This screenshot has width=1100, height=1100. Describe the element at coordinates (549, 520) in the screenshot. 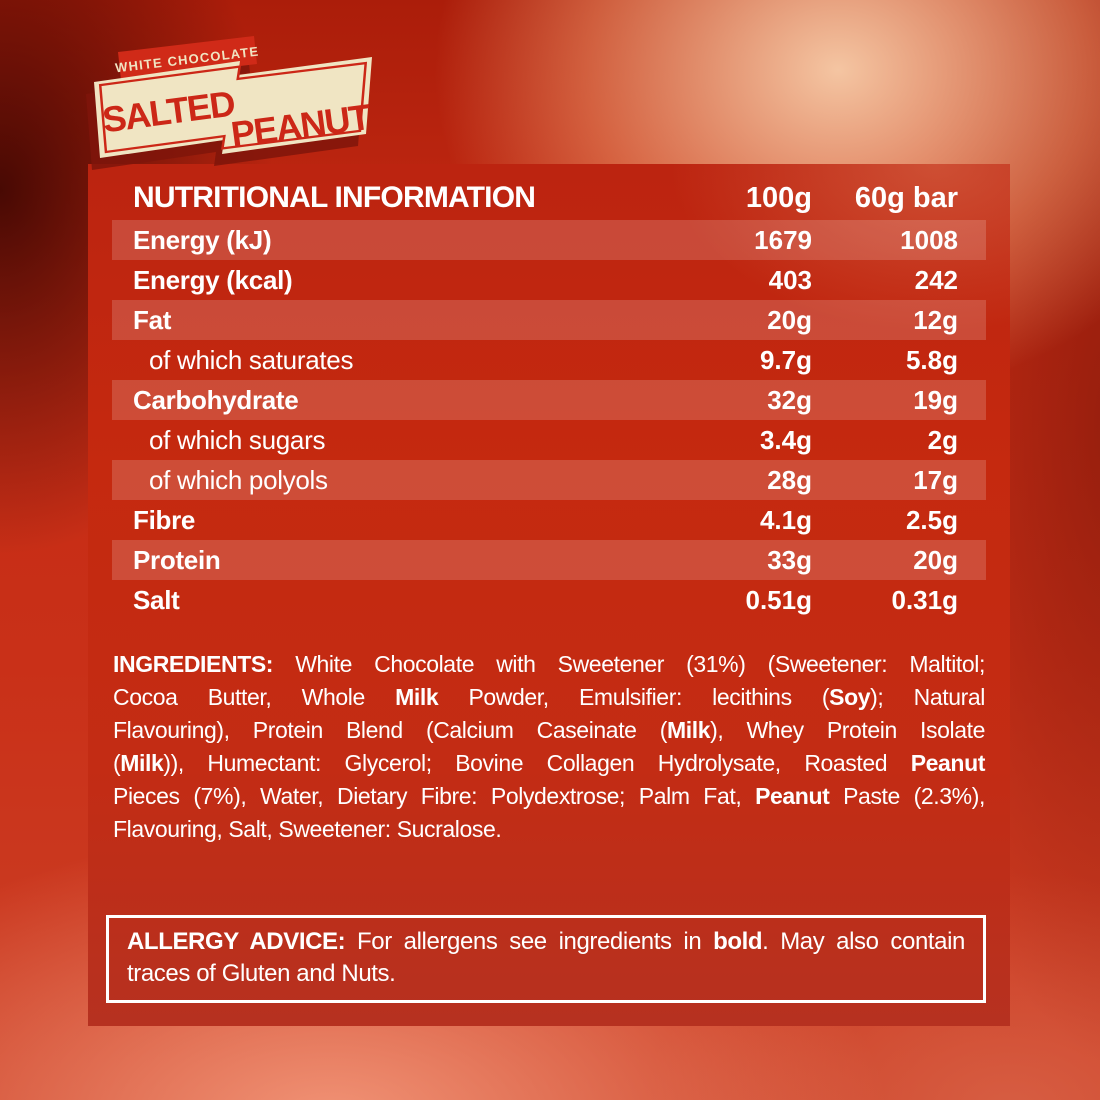

I see `table-row: Fibre 4.1g 2.5g` at that location.